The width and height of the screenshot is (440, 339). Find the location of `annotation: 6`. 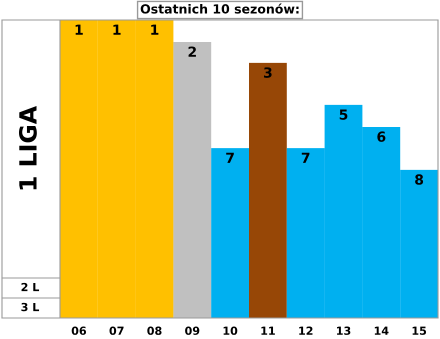

annotation: 6 is located at coordinates (381, 136).